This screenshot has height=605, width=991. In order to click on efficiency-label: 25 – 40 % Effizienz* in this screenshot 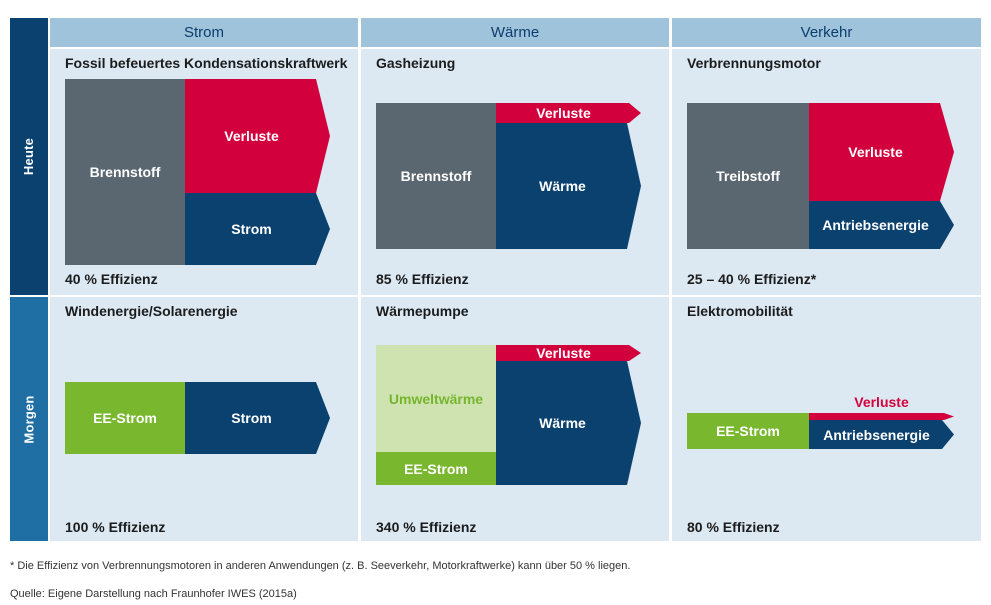, I will do `click(752, 279)`.